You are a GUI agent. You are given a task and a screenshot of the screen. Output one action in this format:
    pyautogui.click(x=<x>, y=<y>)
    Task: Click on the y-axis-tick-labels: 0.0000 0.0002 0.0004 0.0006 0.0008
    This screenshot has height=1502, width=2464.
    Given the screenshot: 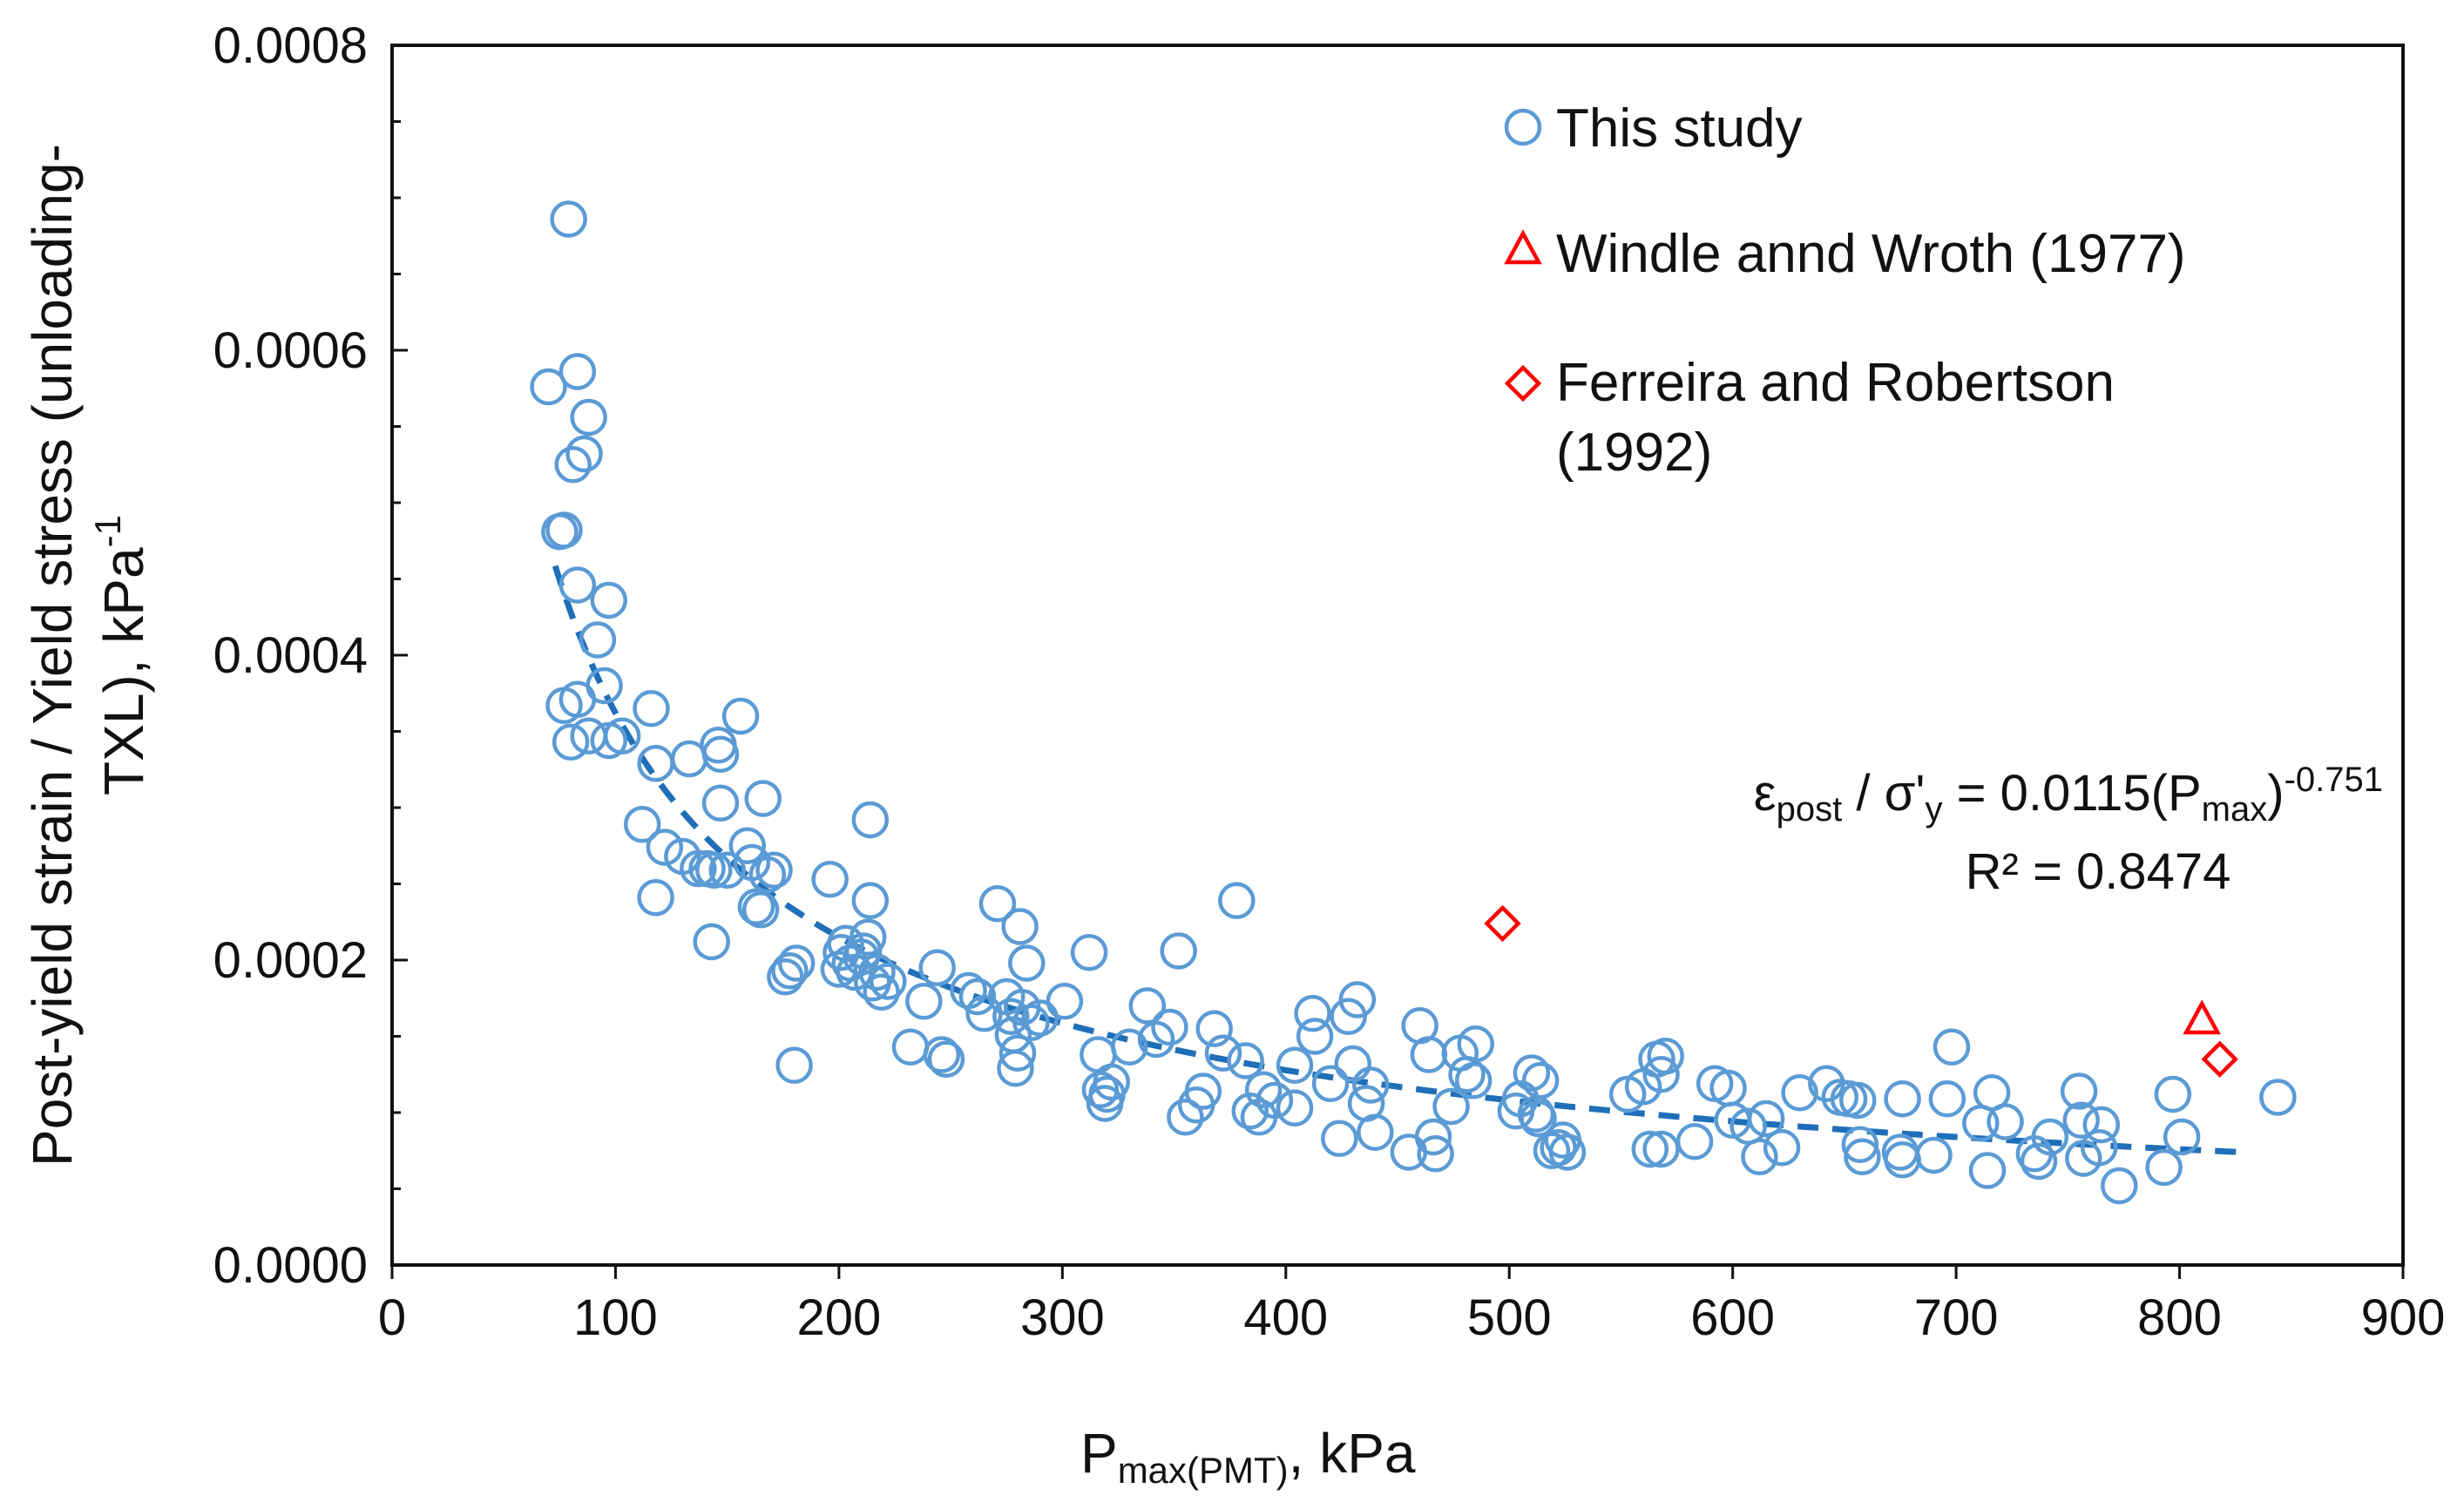 What is the action you would take?
    pyautogui.click(x=290, y=655)
    